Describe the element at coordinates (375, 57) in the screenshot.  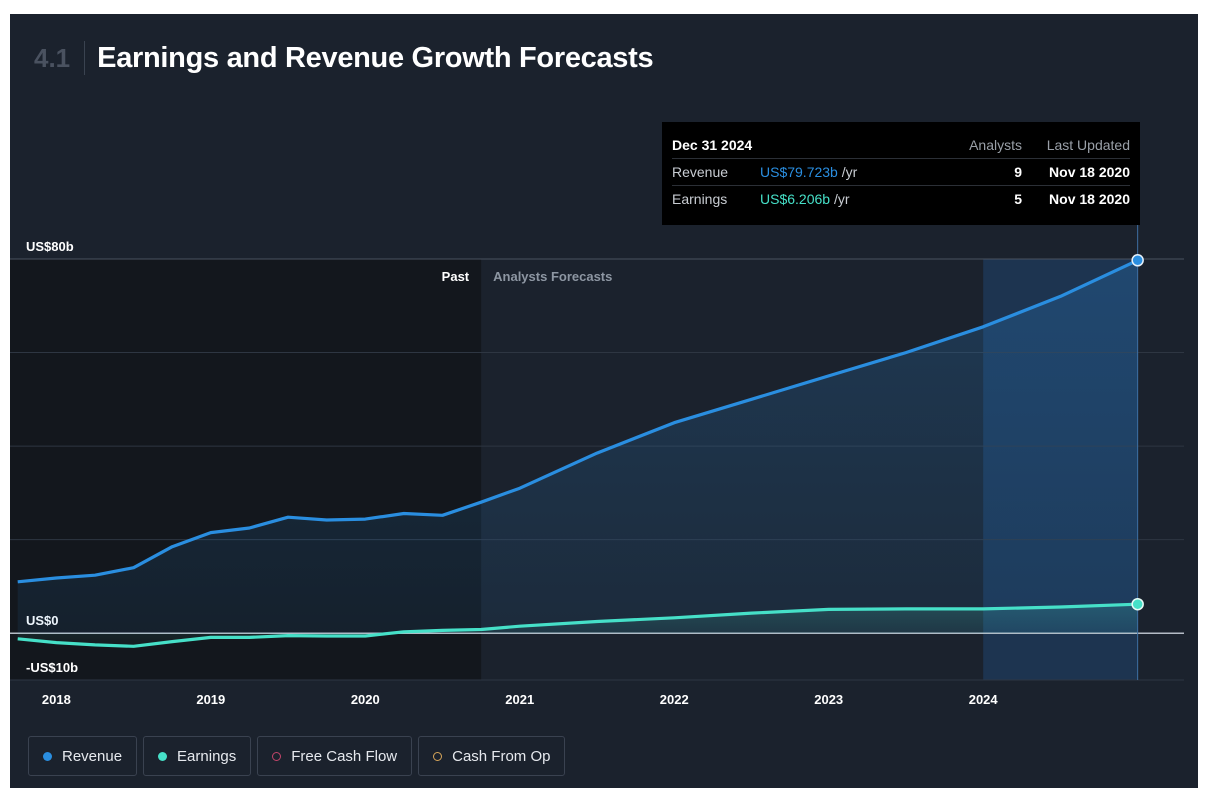
I see `page-title: Earnings and Revenue Growth Forecasts` at that location.